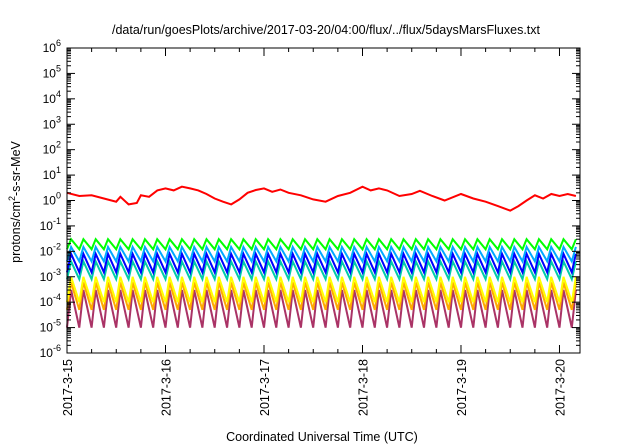 The width and height of the screenshot is (640, 448). I want to click on y-tick-label: 10⁴, so click(52, 97).